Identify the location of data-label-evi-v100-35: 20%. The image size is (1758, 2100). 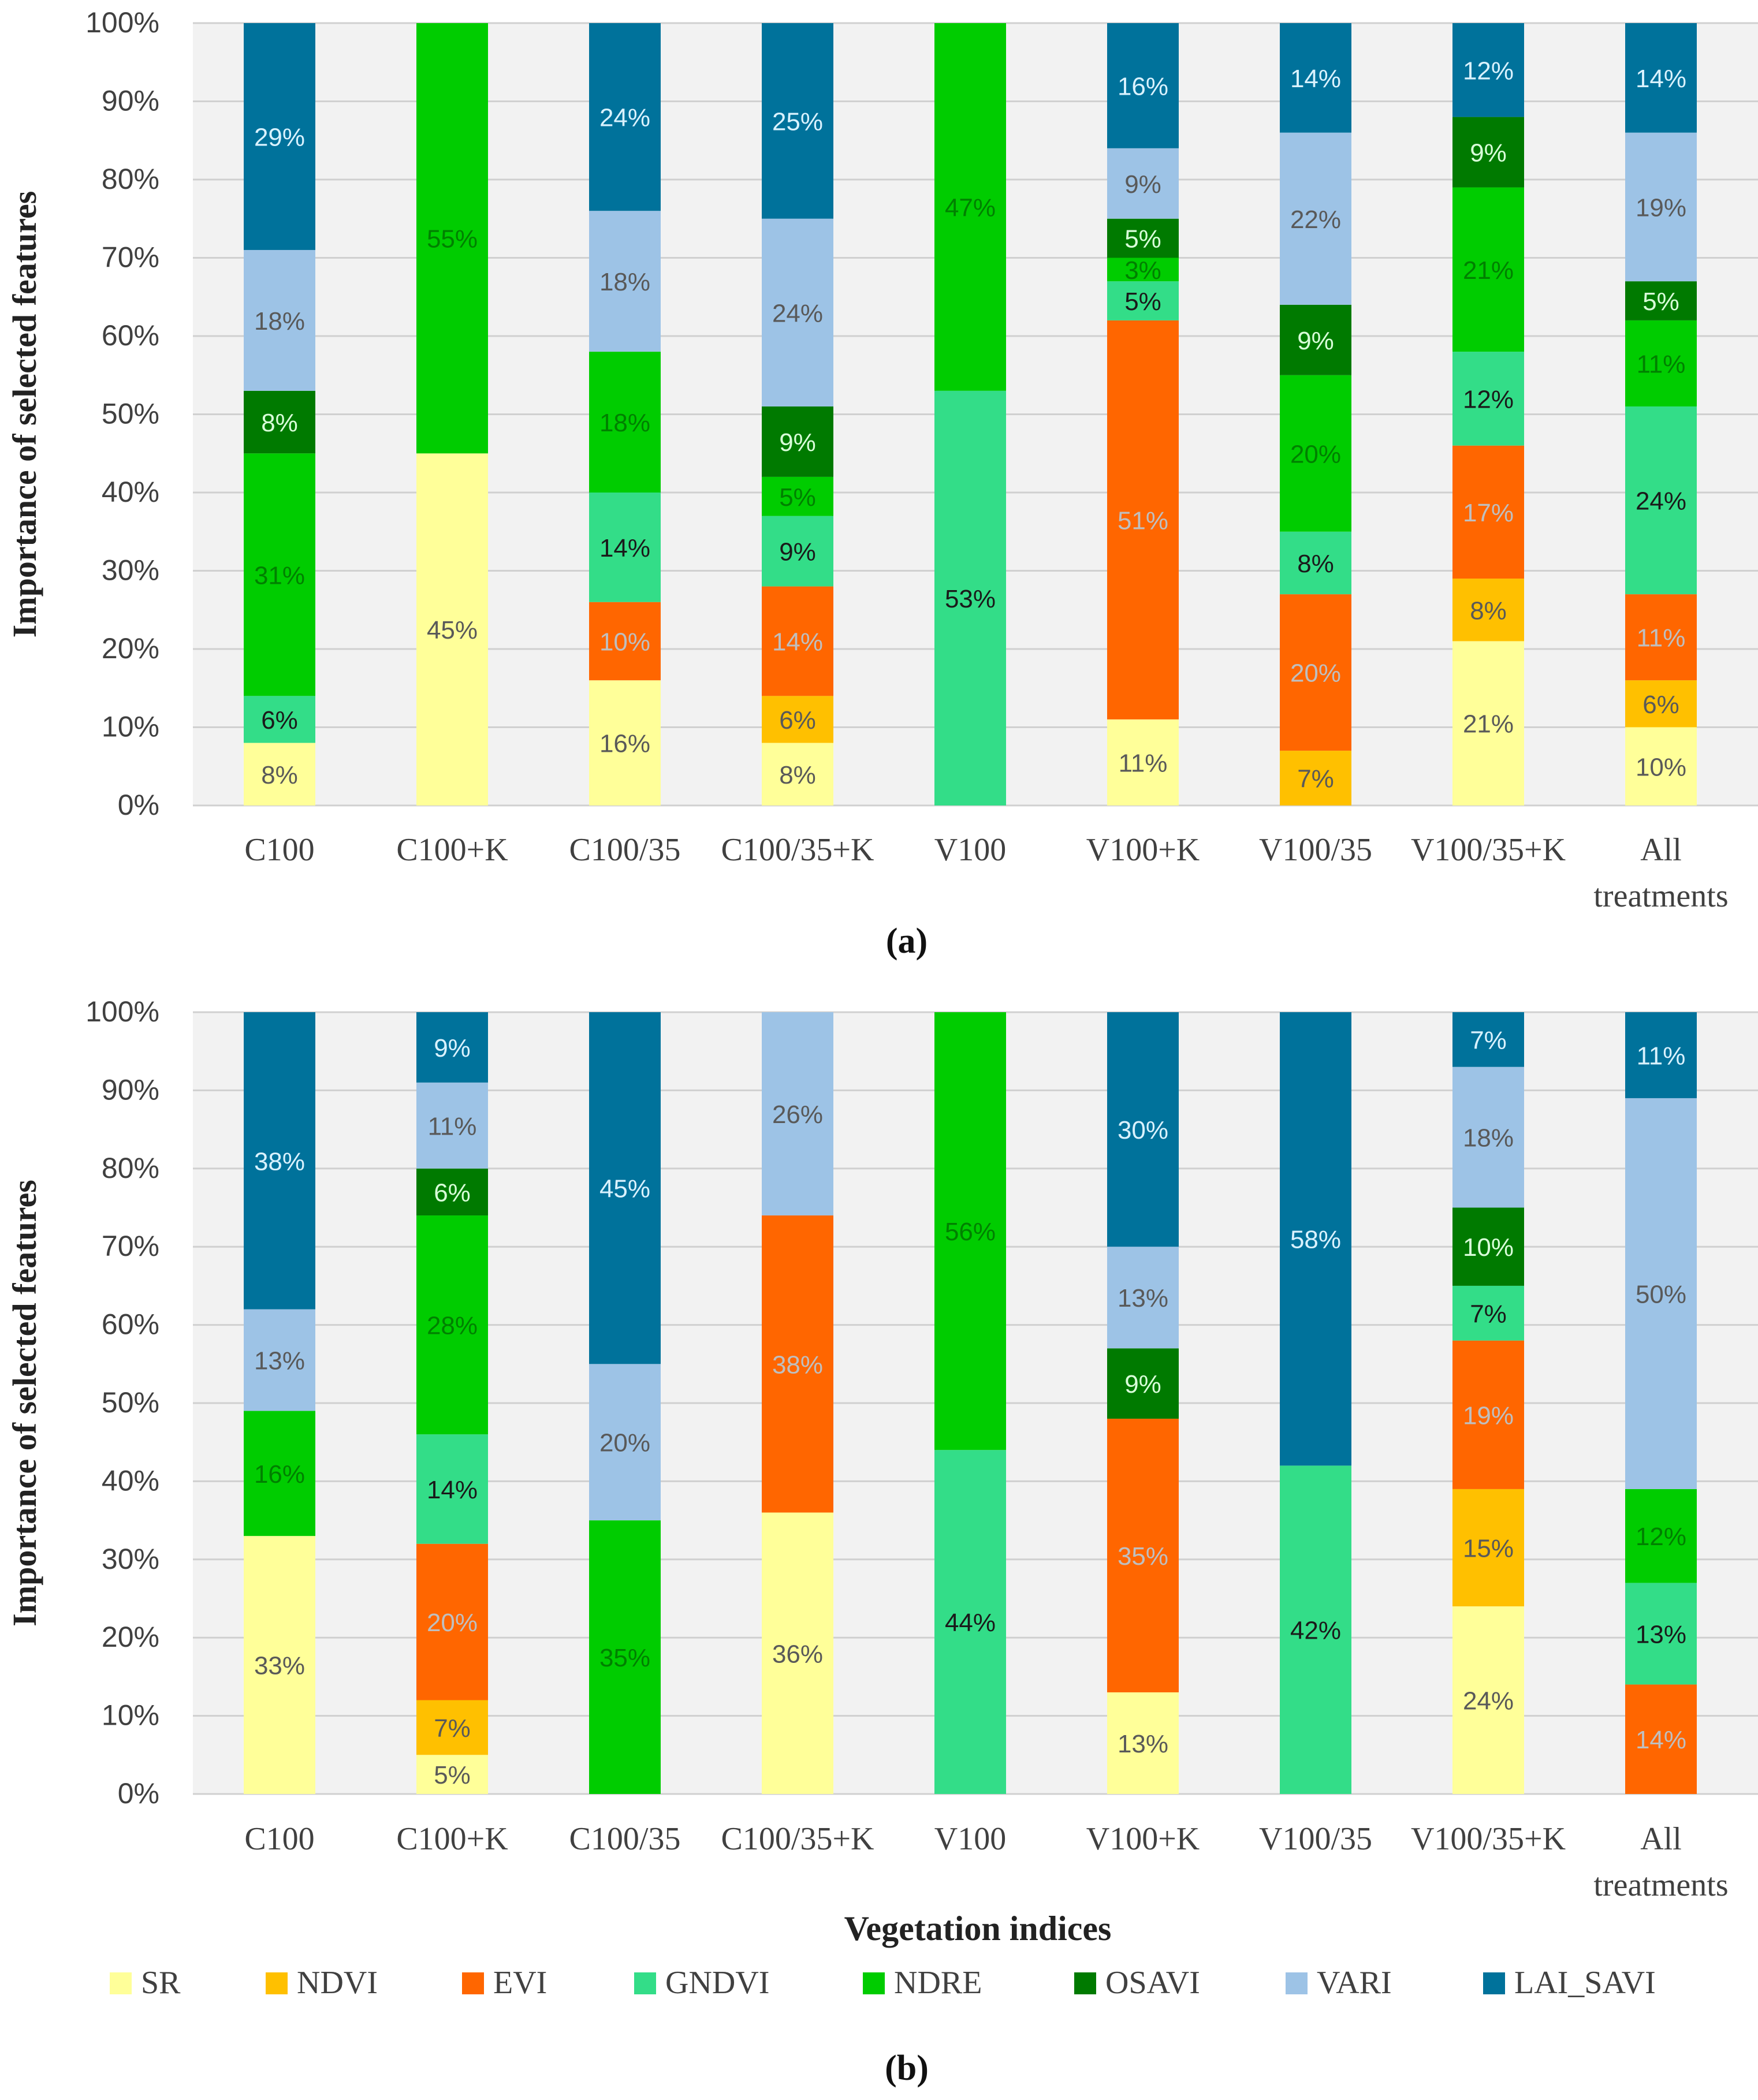
(1315, 673).